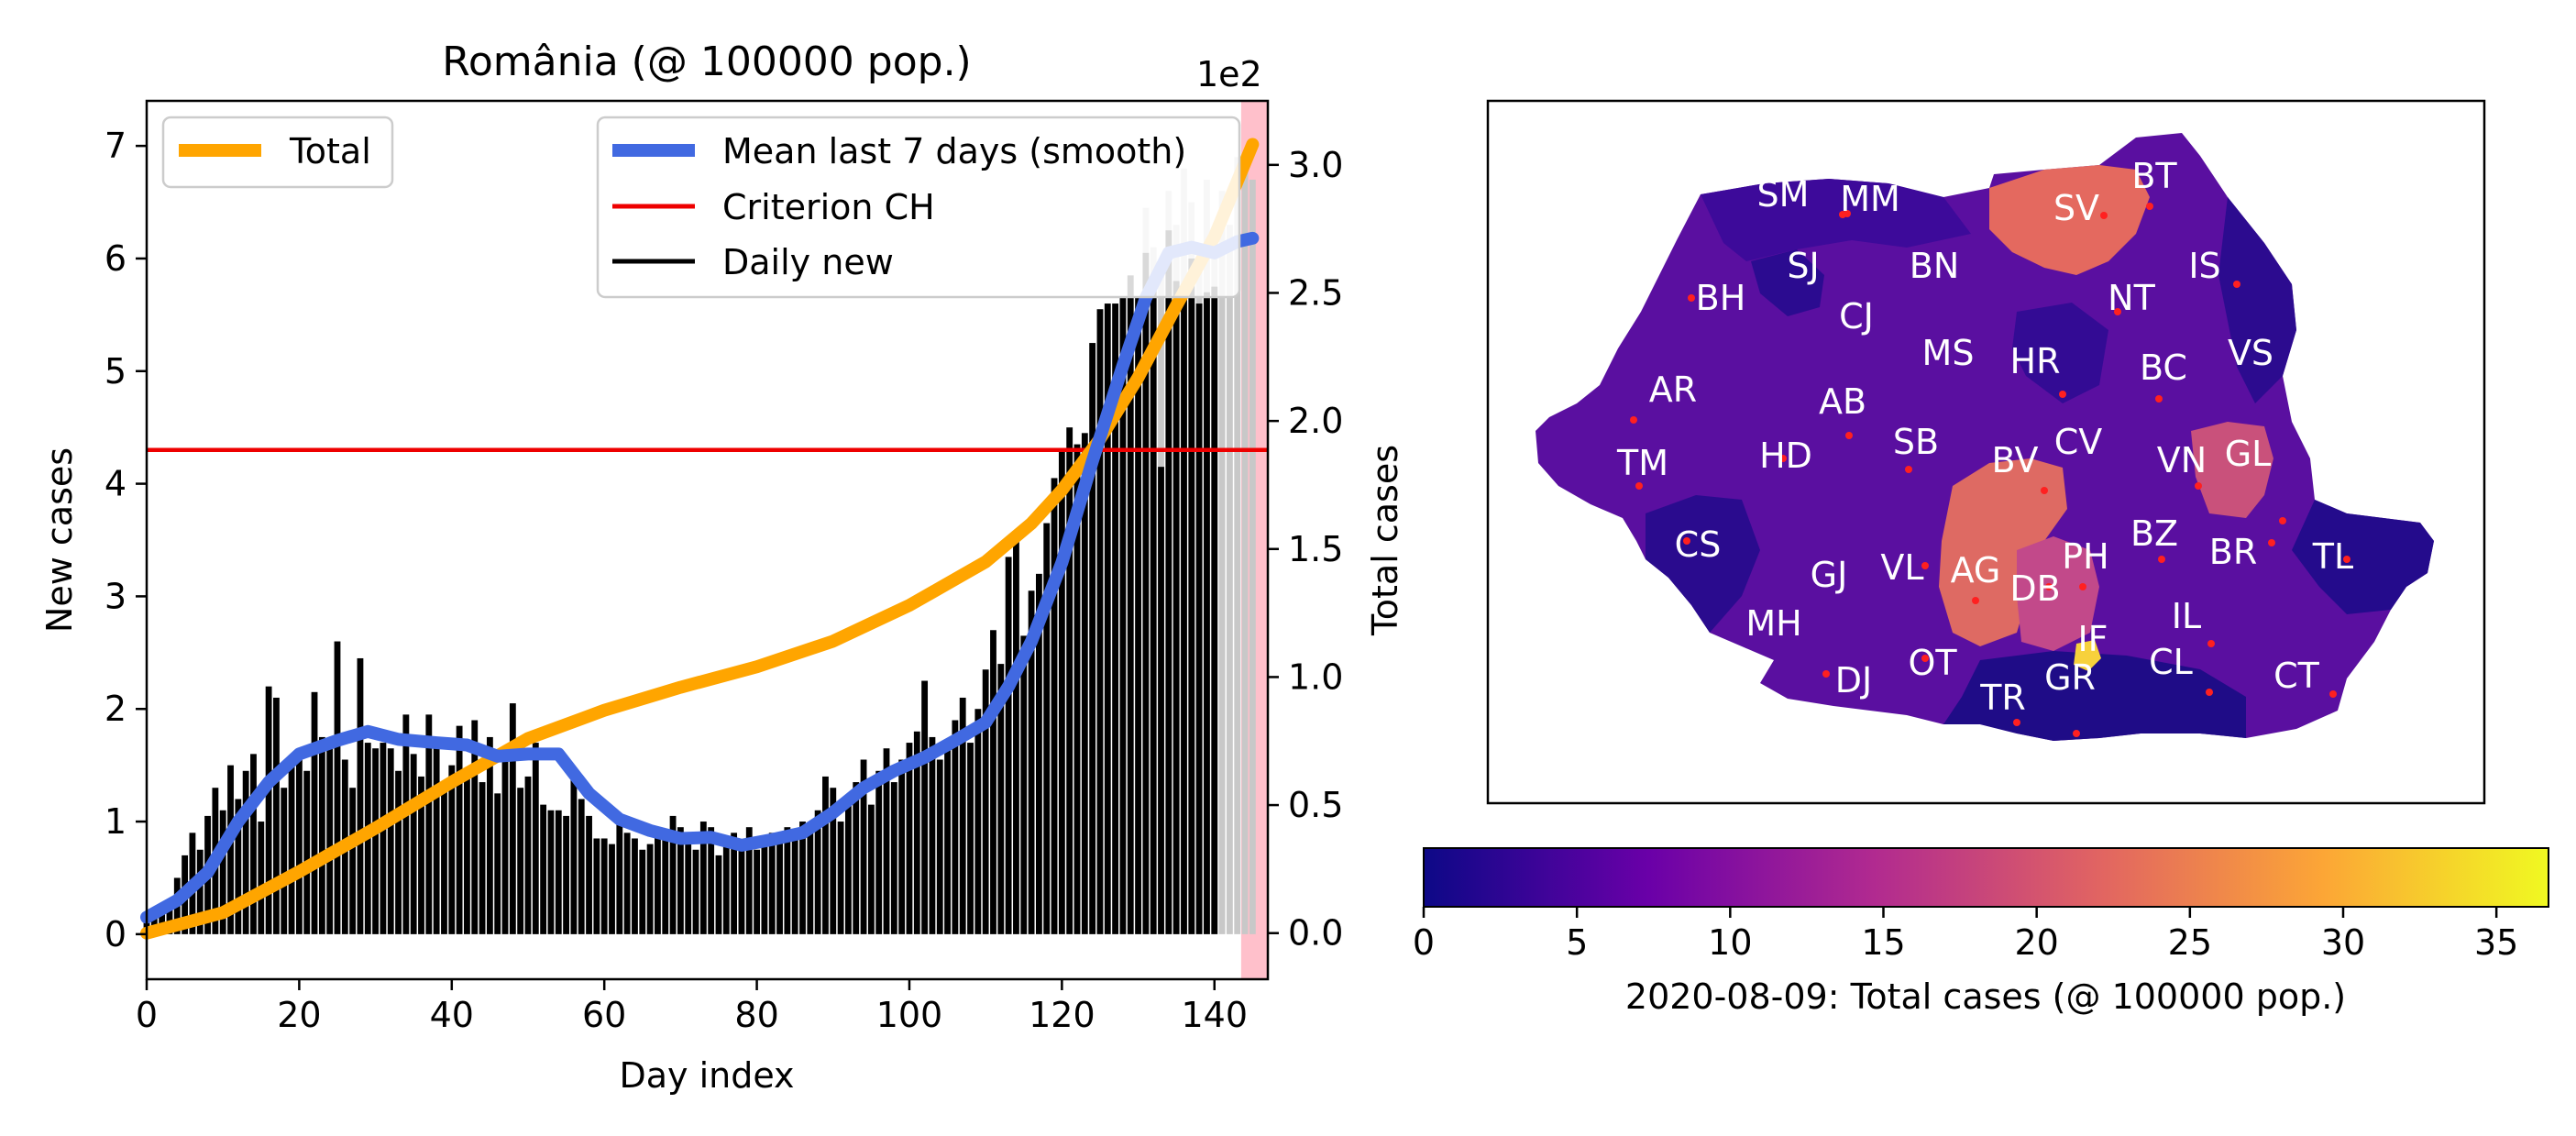 The width and height of the screenshot is (2576, 1136). Describe the element at coordinates (2249, 454) in the screenshot. I see `county-label: GL` at that location.